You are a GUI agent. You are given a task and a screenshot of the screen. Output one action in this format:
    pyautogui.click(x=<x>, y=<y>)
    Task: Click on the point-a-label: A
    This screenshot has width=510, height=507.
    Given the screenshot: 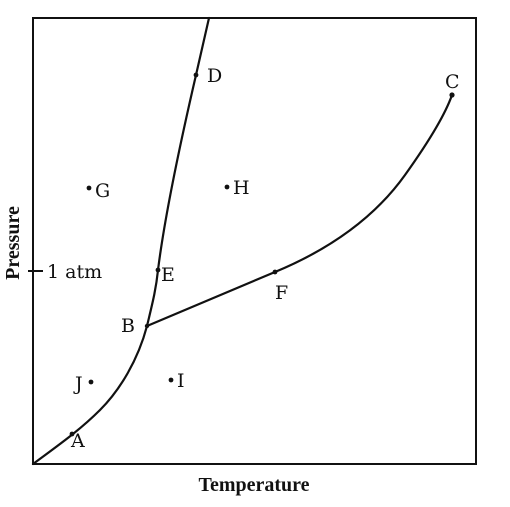 What is the action you would take?
    pyautogui.click(x=77, y=441)
    